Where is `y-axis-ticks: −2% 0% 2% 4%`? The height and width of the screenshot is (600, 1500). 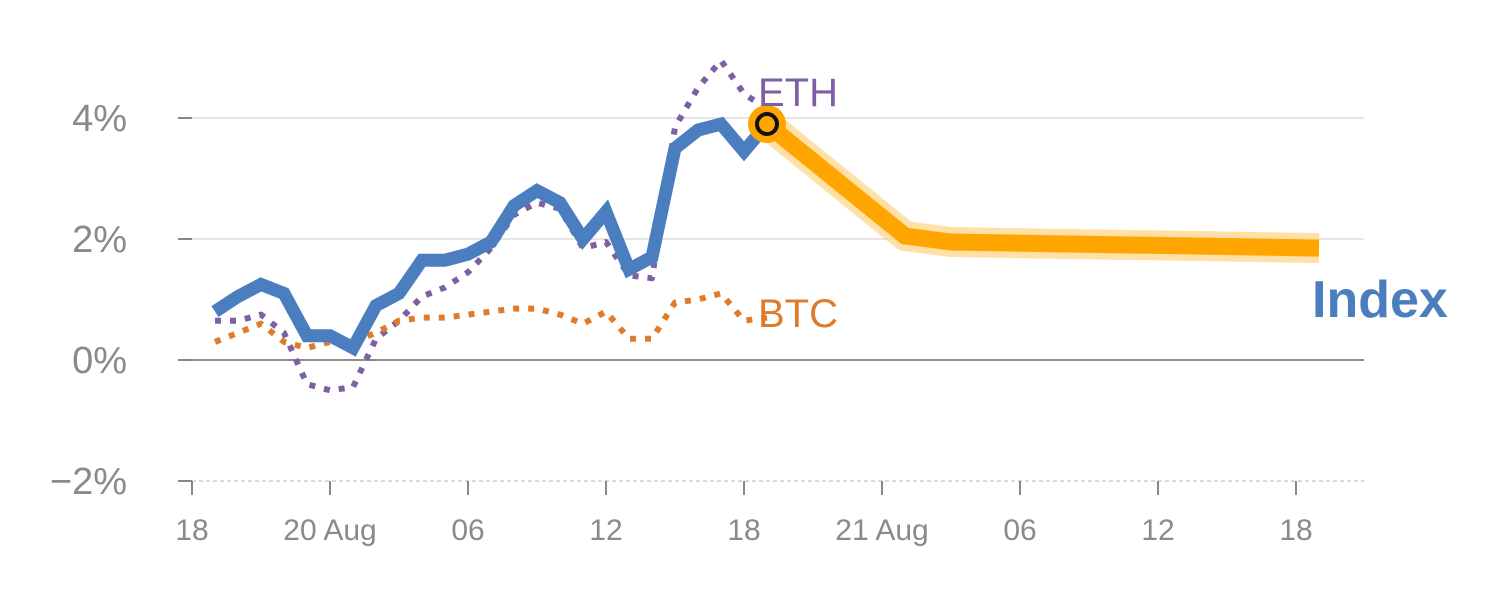
y-axis-ticks: −2% 0% 2% 4% is located at coordinates (121, 300).